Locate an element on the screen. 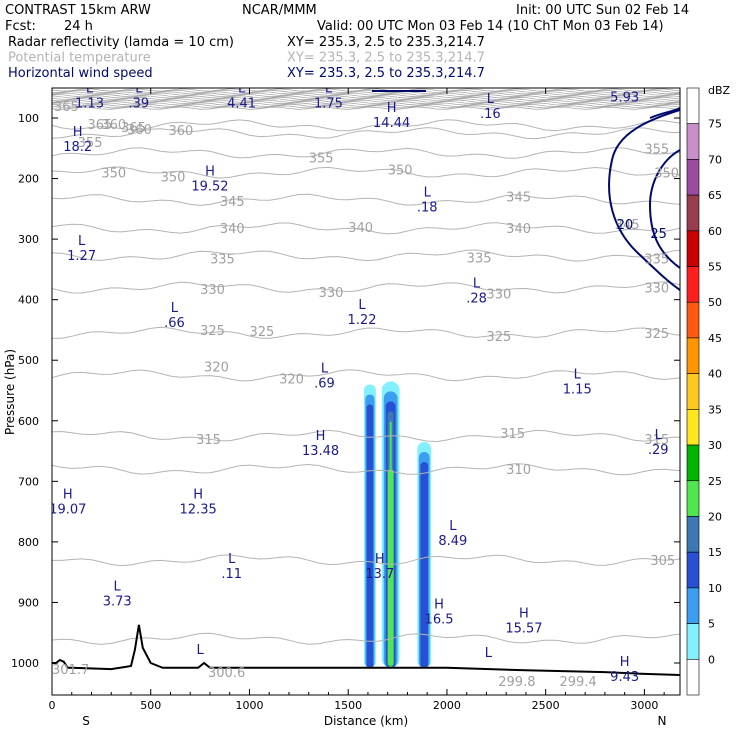 Image resolution: width=740 pixels, height=740 pixels. reflectivity-core is located at coordinates (390, 568).